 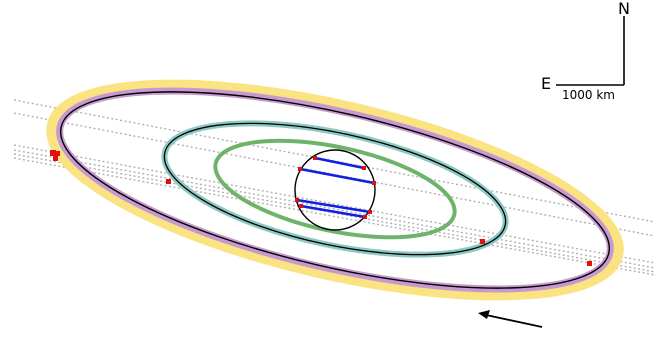 I want to click on motion-direction-arrow, so click(x=510, y=319).